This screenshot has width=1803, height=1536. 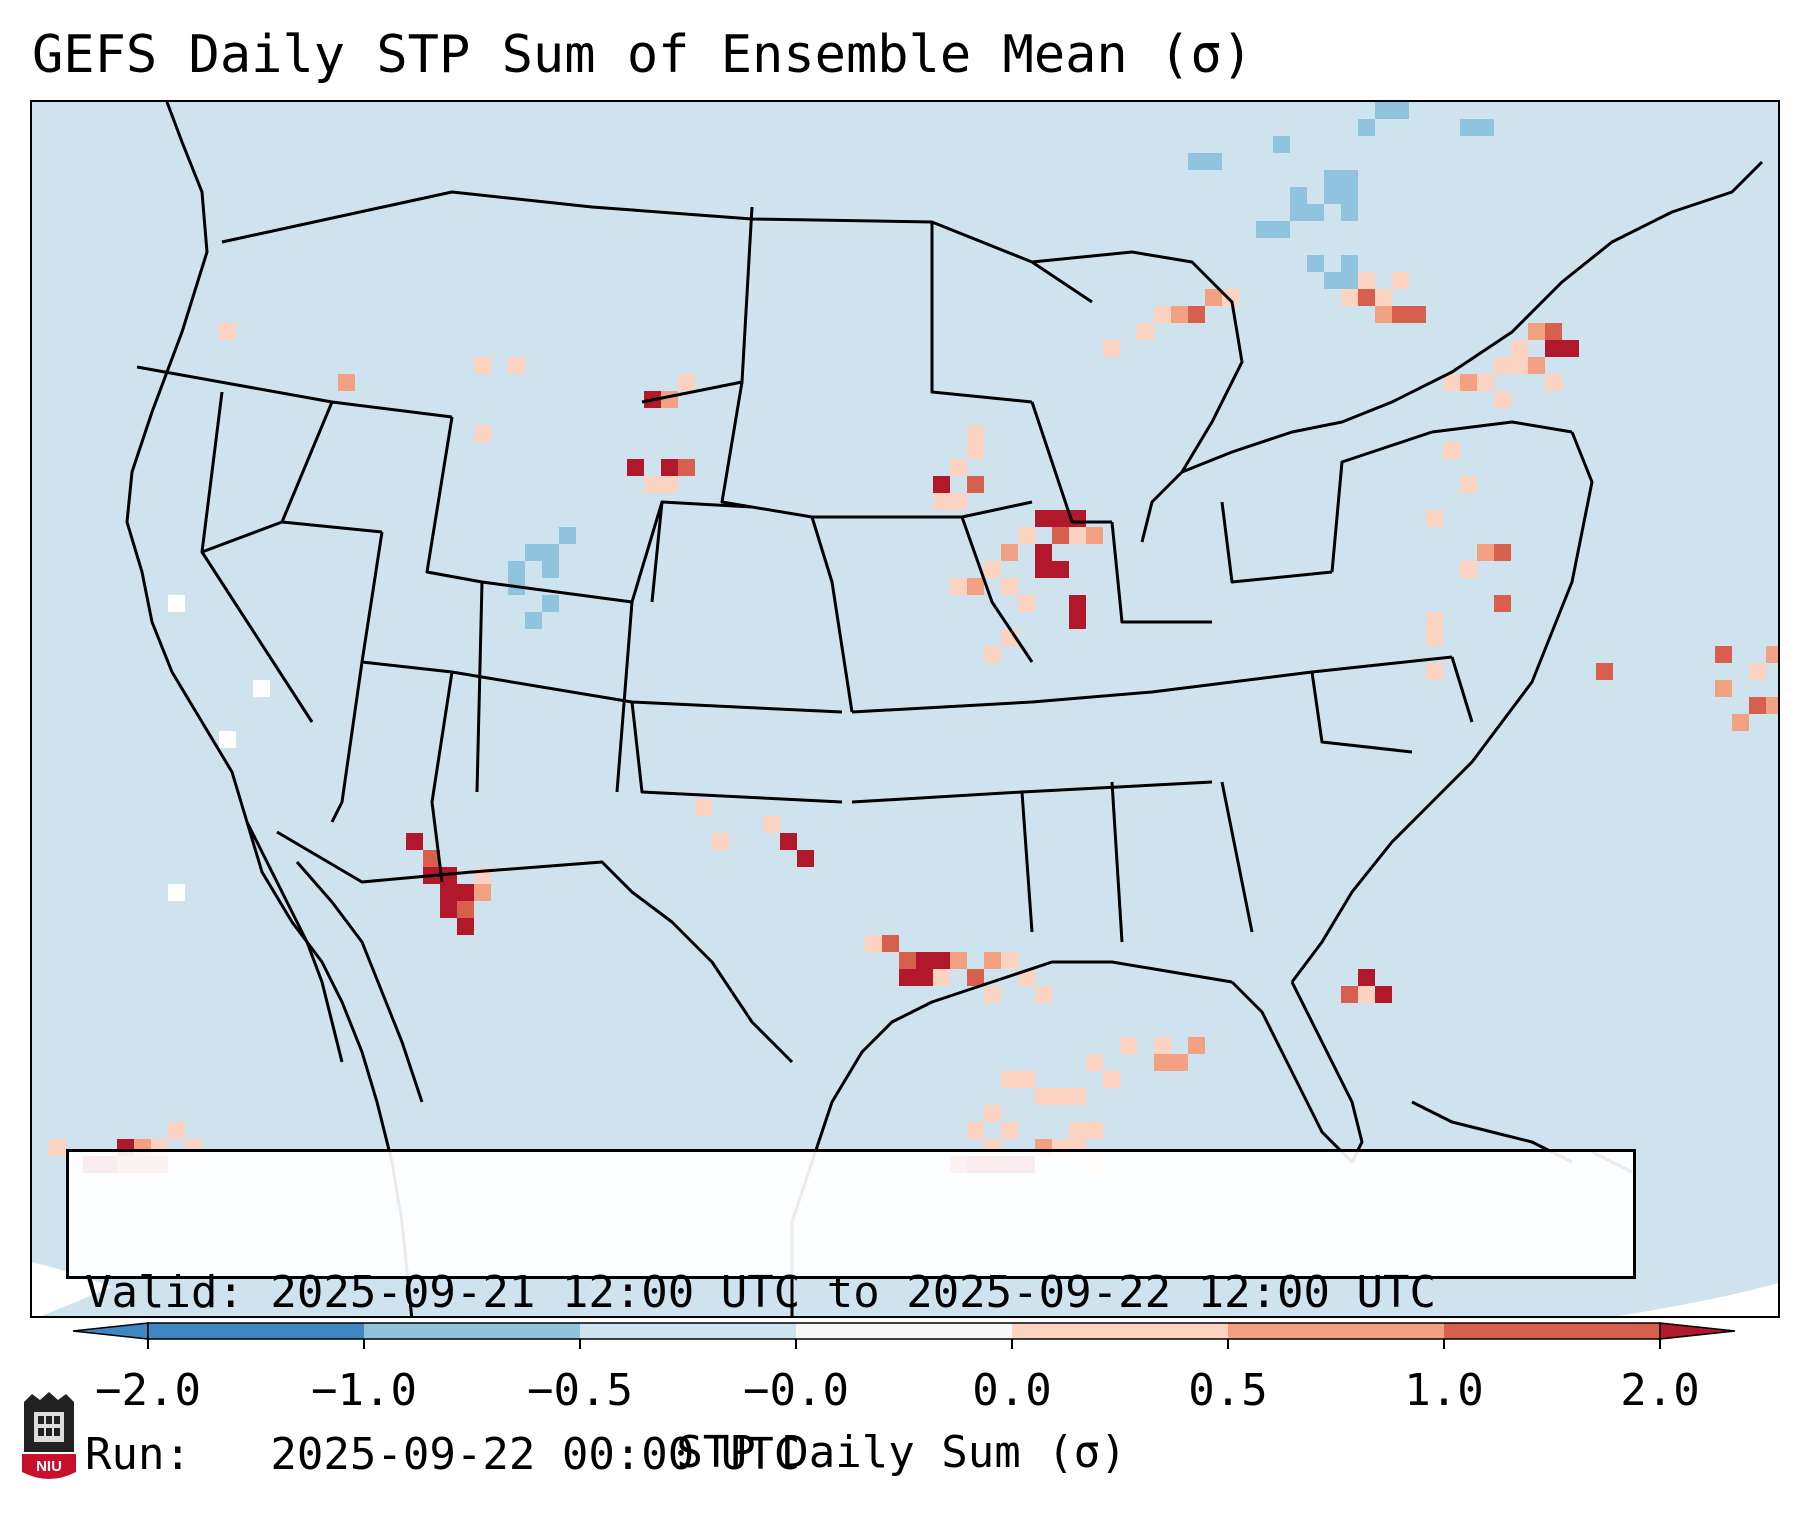 I want to click on svg-text: NIU, so click(x=49, y=1466).